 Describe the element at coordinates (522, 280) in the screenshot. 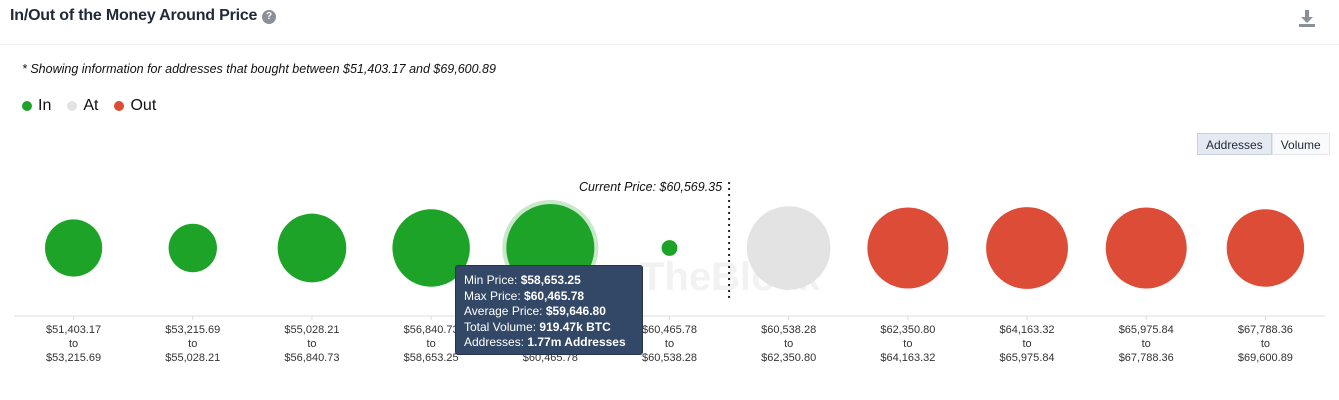

I see `tooltip-min: Min Price: $58,653.25` at that location.